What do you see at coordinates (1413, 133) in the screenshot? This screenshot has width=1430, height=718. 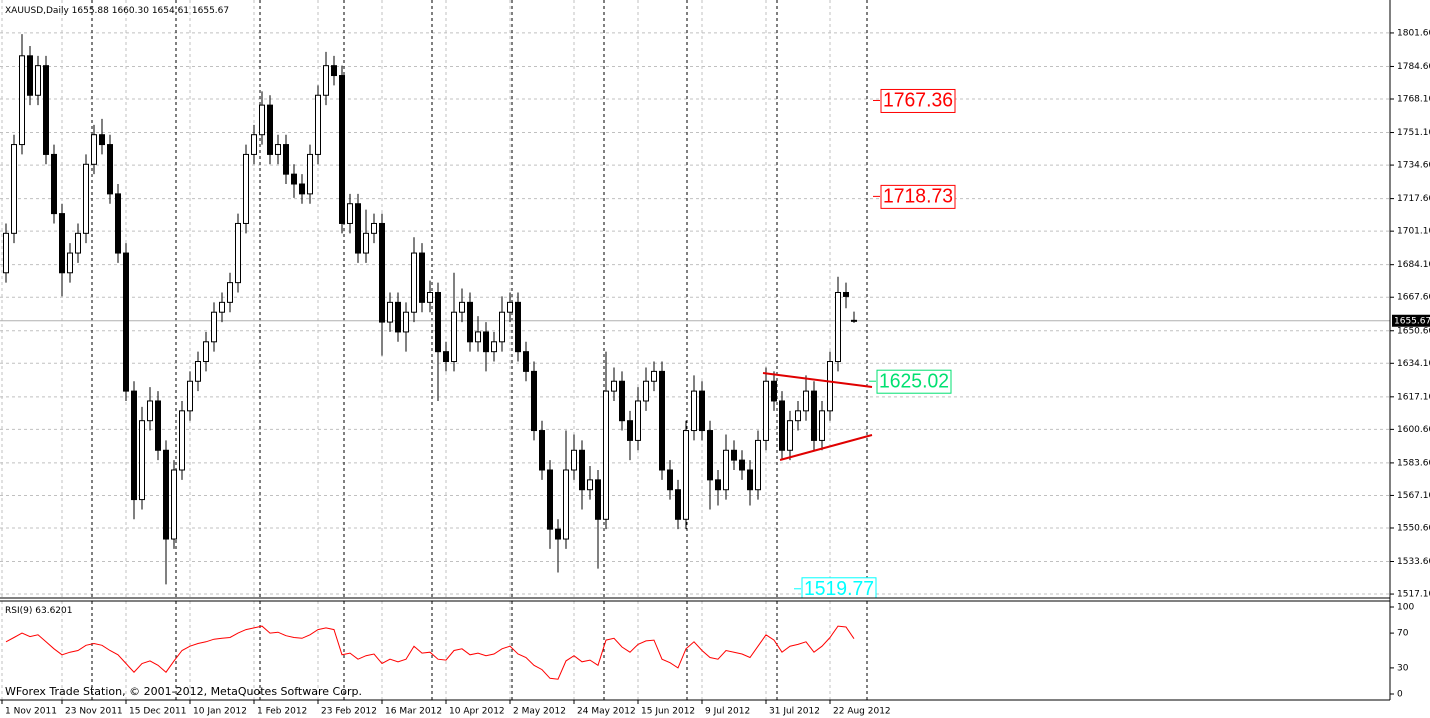 I see `y-tick-label: 1751.10` at bounding box center [1413, 133].